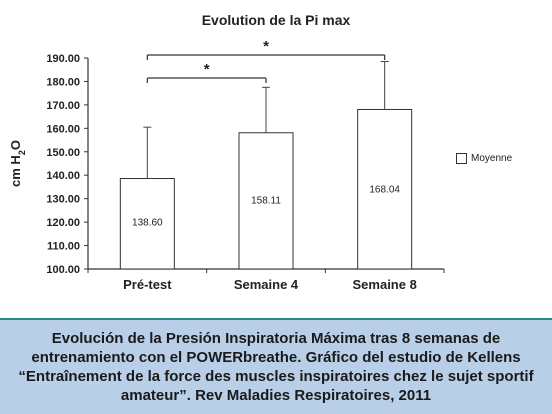  I want to click on legend: Moyenne, so click(484, 158).